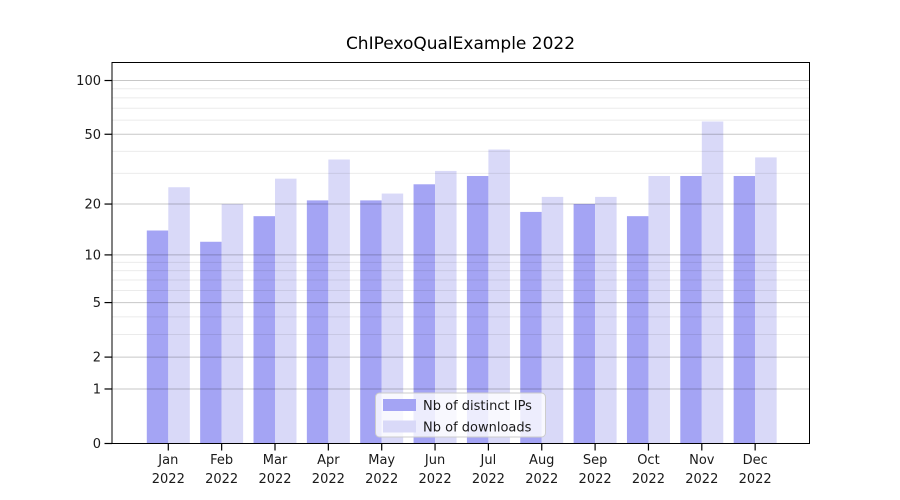 The height and width of the screenshot is (500, 900). What do you see at coordinates (221, 460) in the screenshot?
I see `x-tick-label-month: Feb` at bounding box center [221, 460].